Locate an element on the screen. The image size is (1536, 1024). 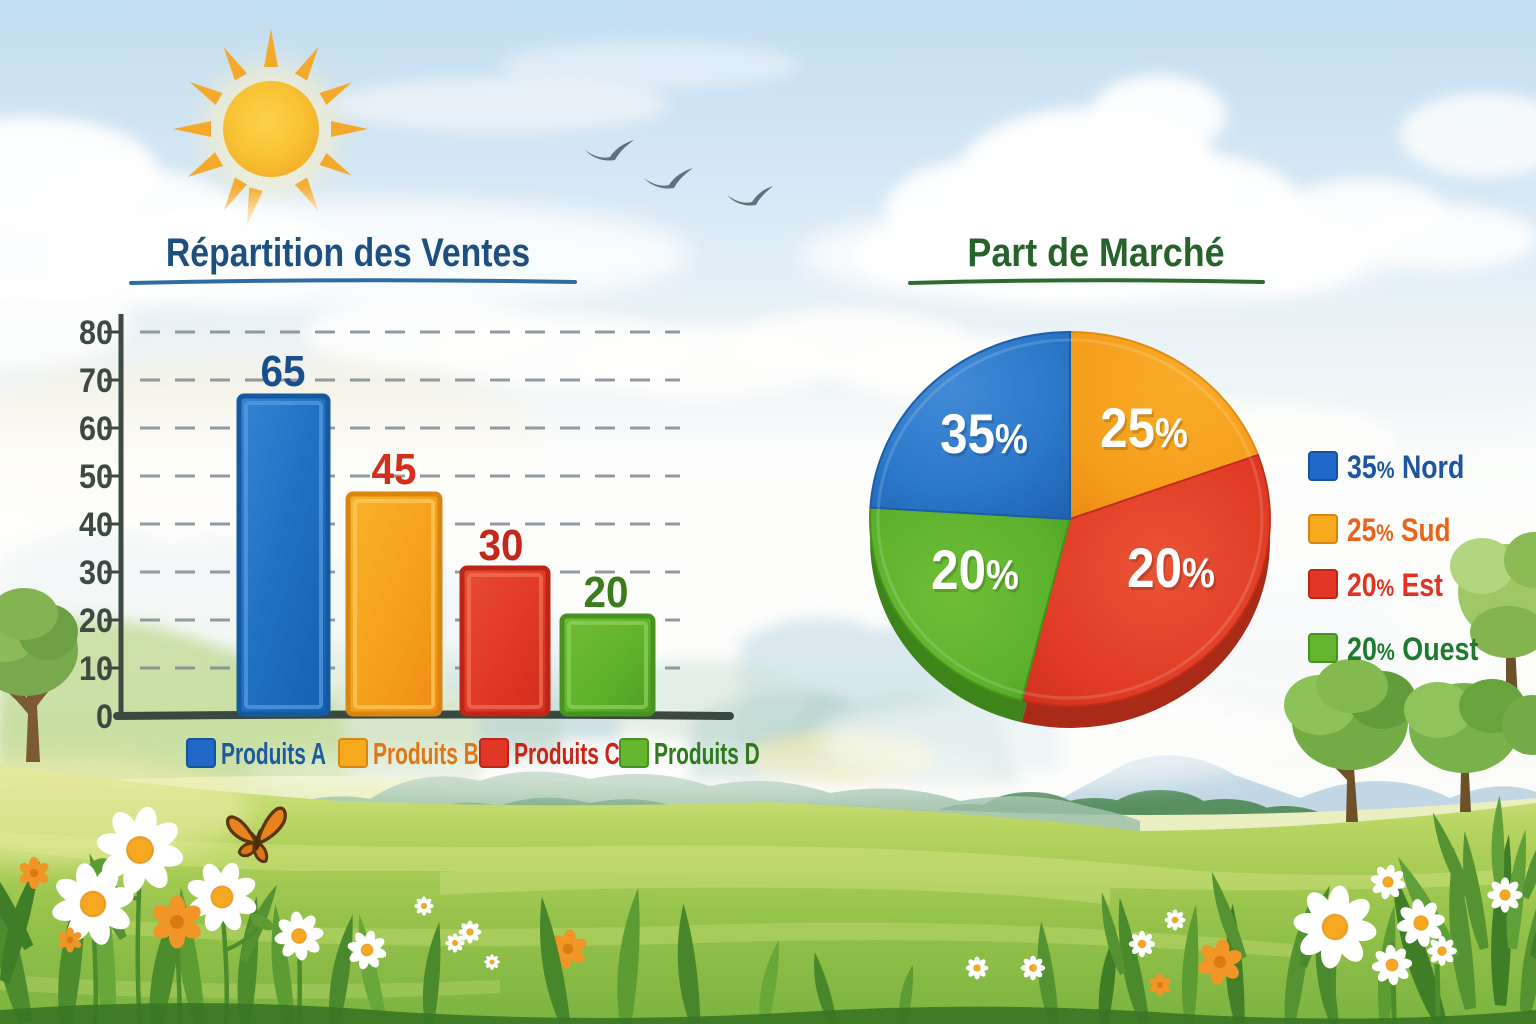
svg-text: 40 is located at coordinates (96, 525).